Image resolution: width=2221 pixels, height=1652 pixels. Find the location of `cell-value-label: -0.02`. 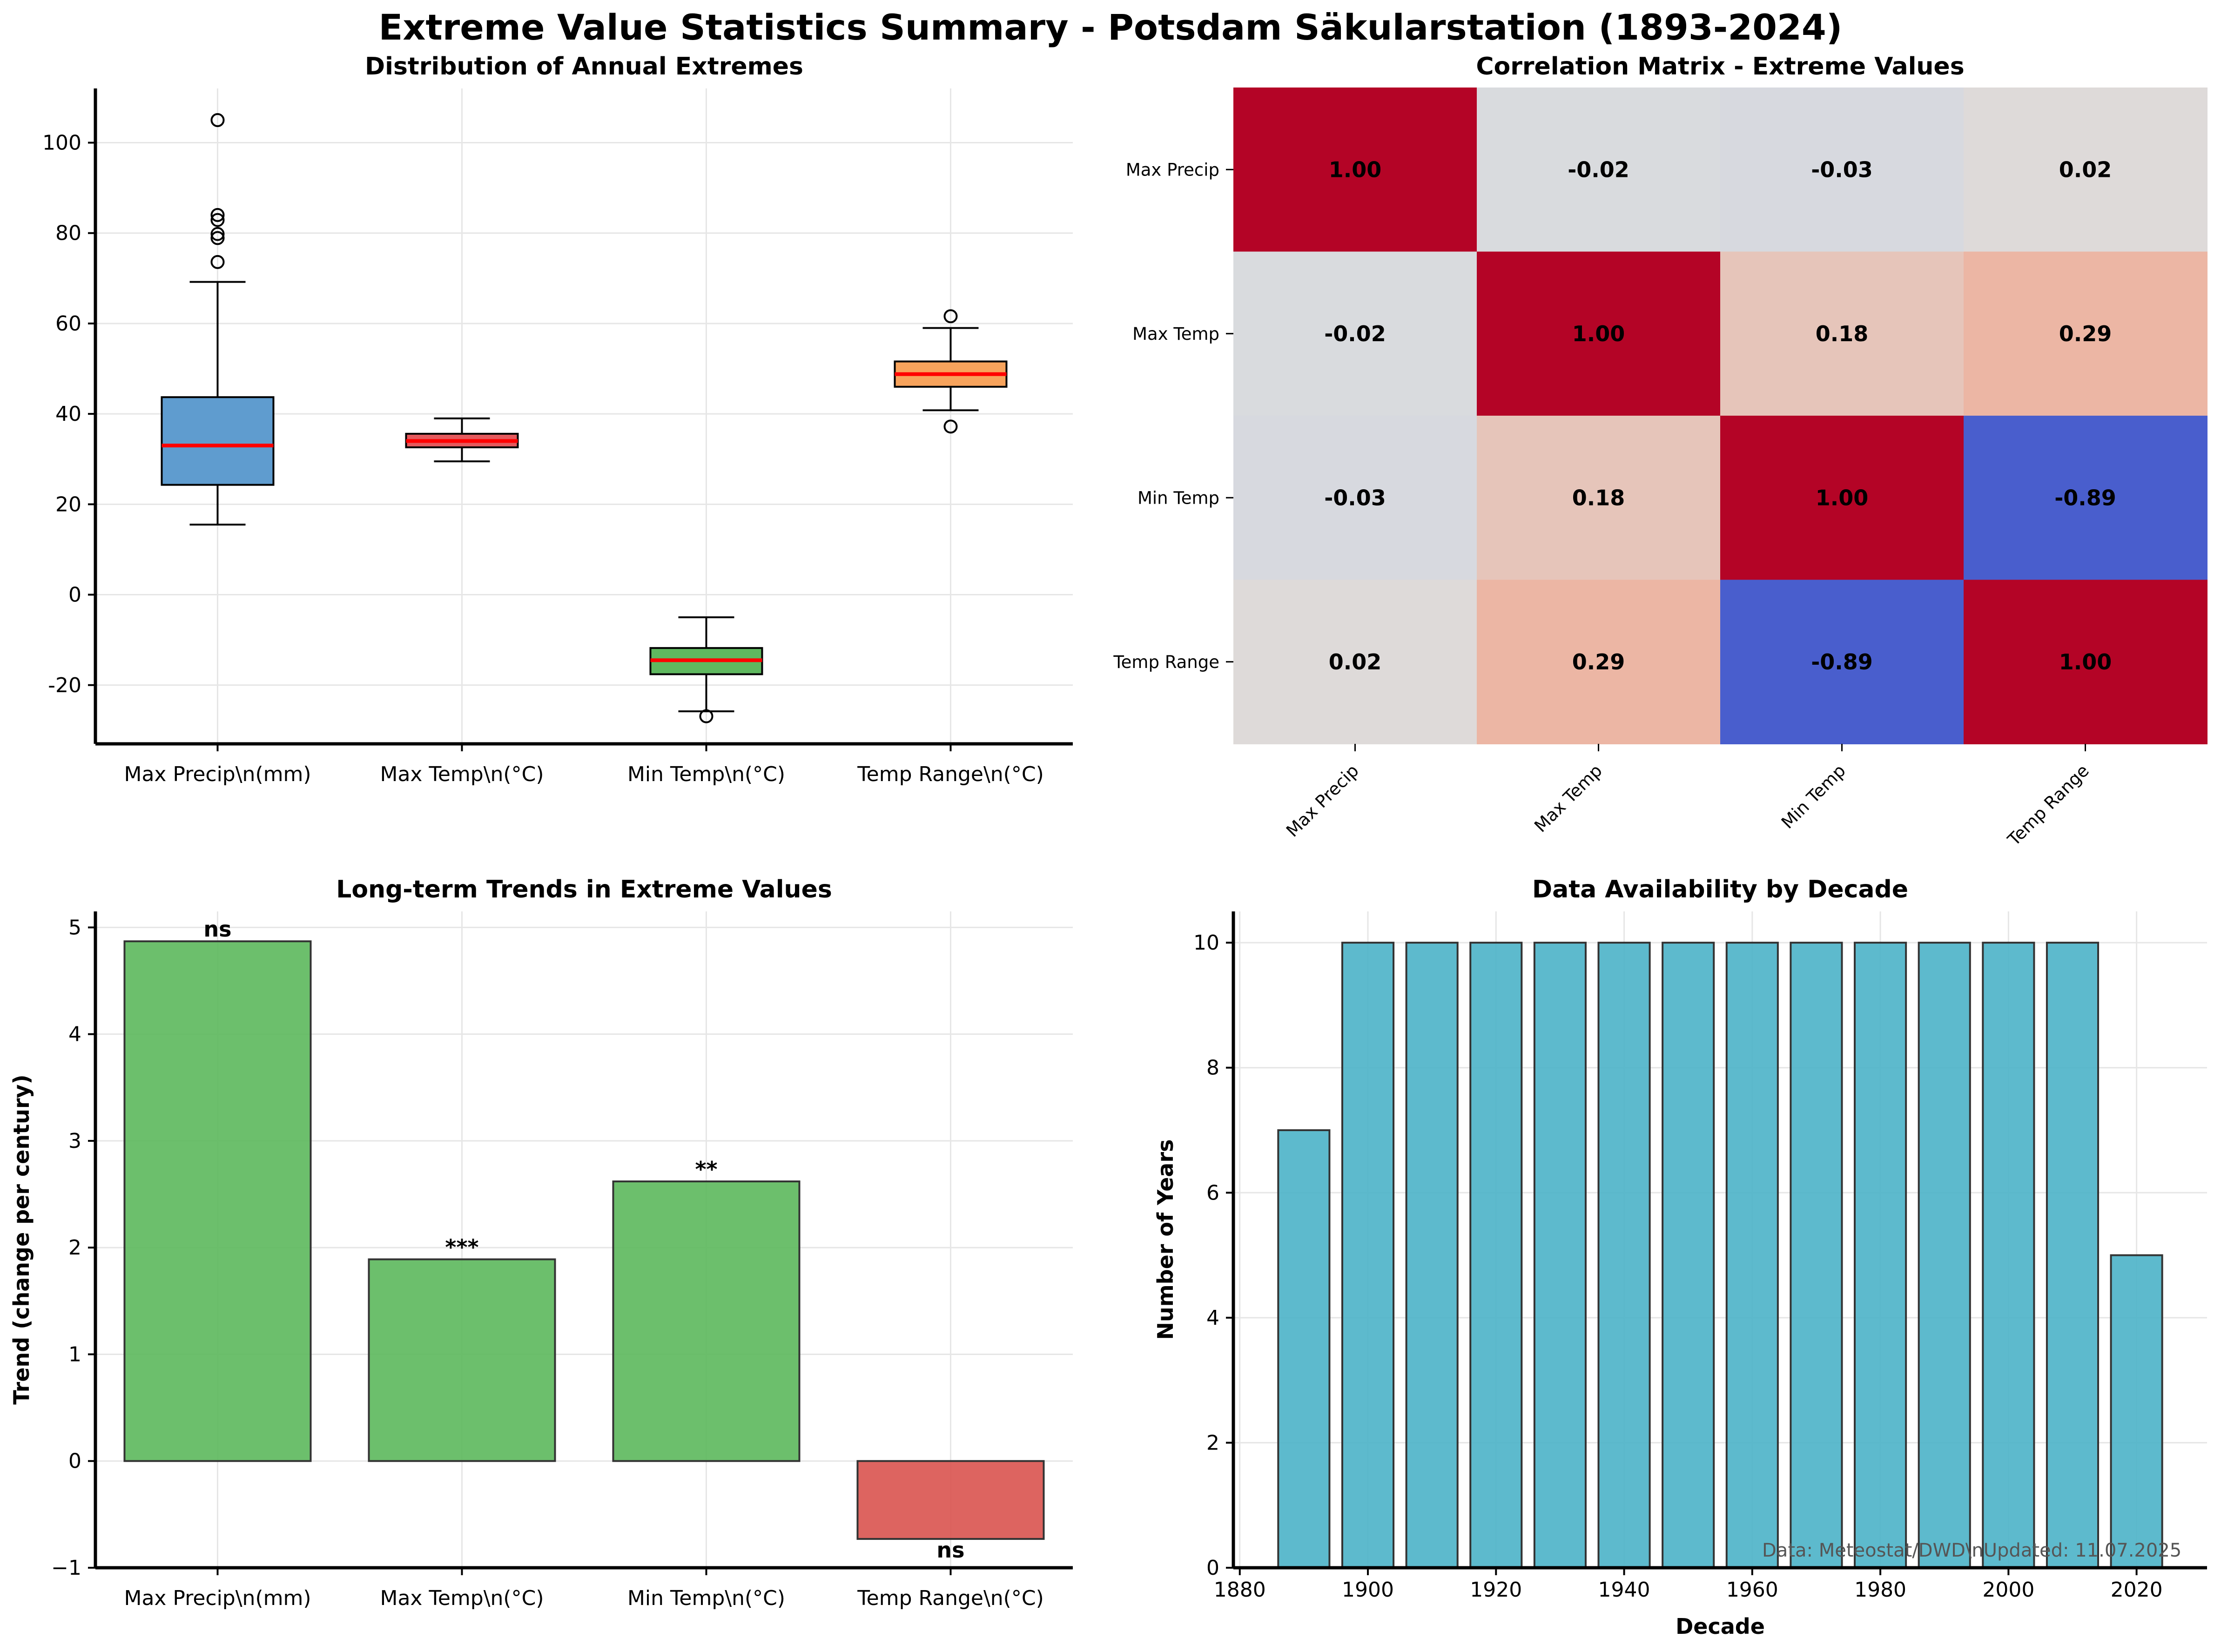

cell-value-label: -0.02 is located at coordinates (1355, 333).